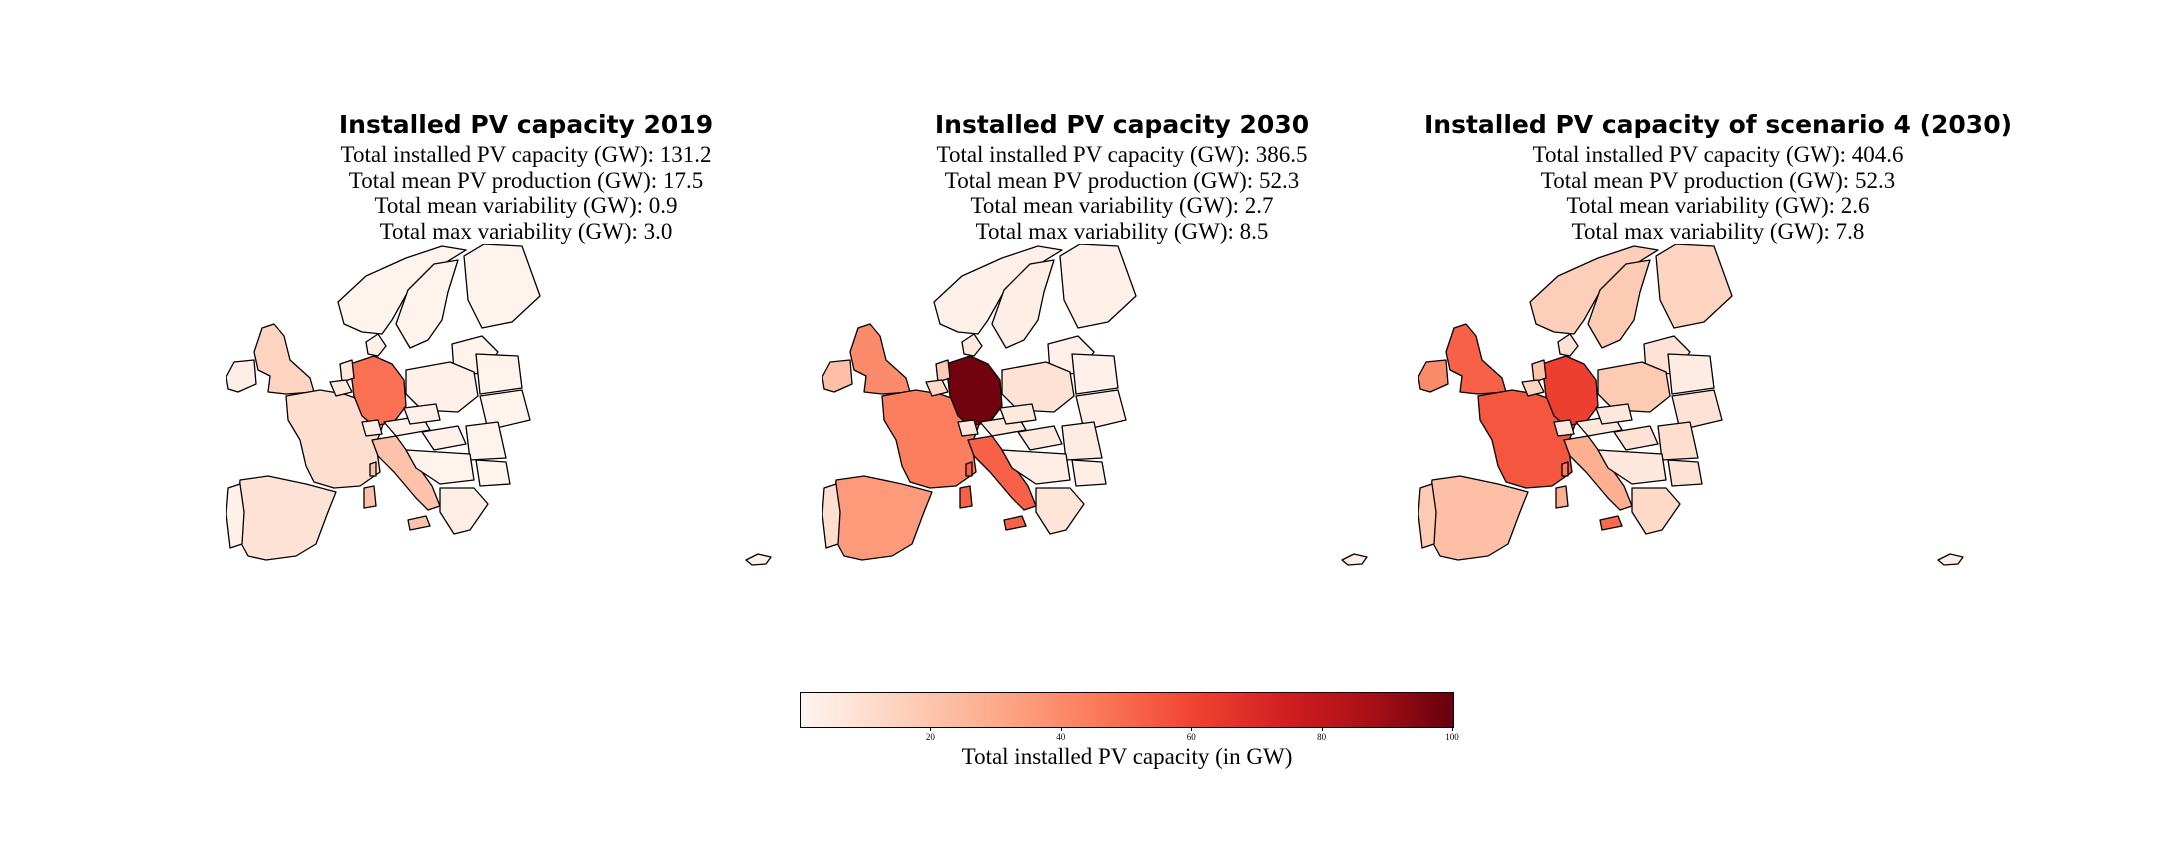 The image size is (2160, 864). I want to click on colorbar-tick-label: 40, so click(1061, 737).